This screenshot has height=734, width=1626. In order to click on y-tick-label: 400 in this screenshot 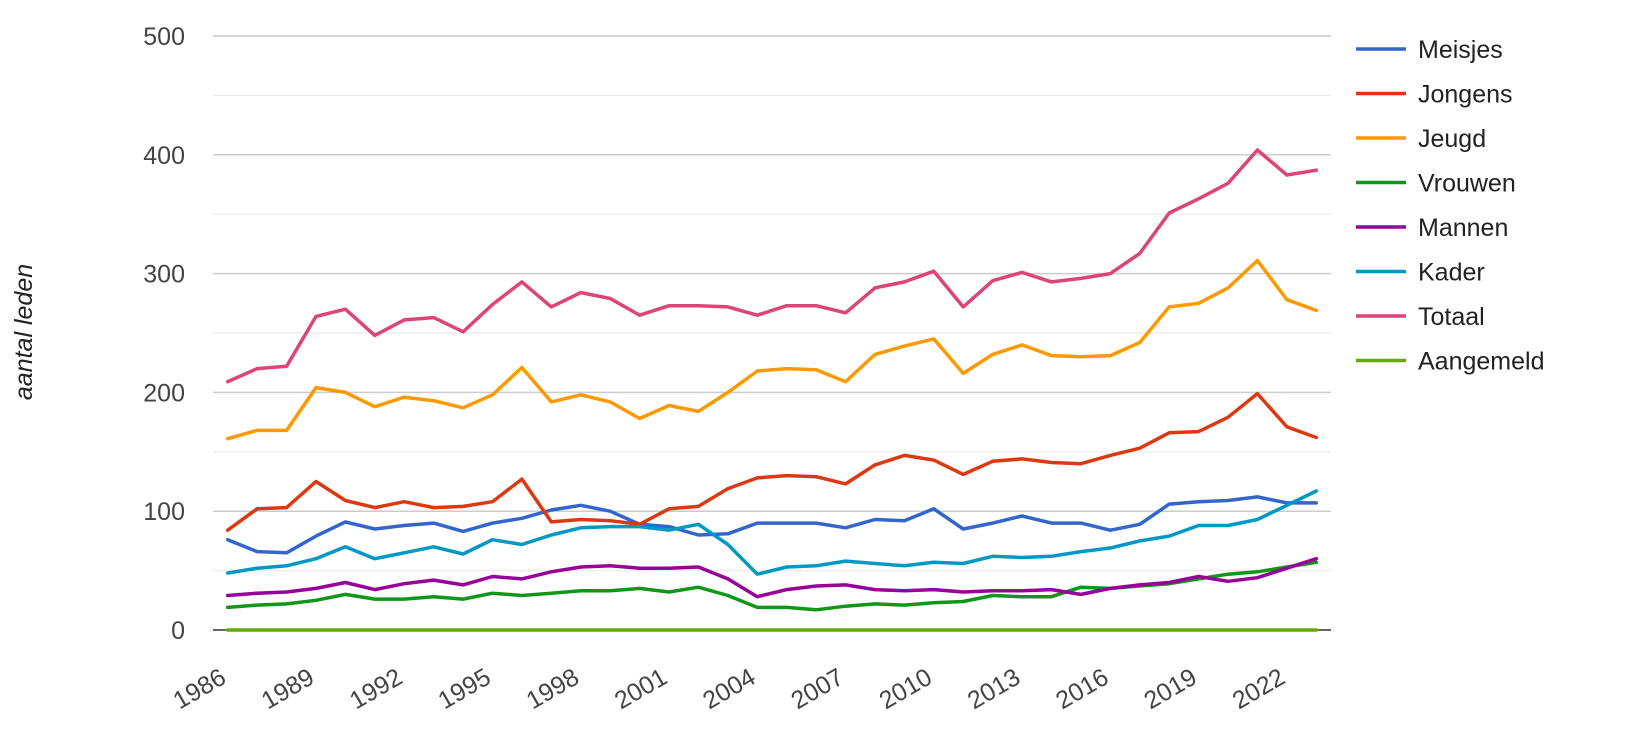, I will do `click(164, 156)`.